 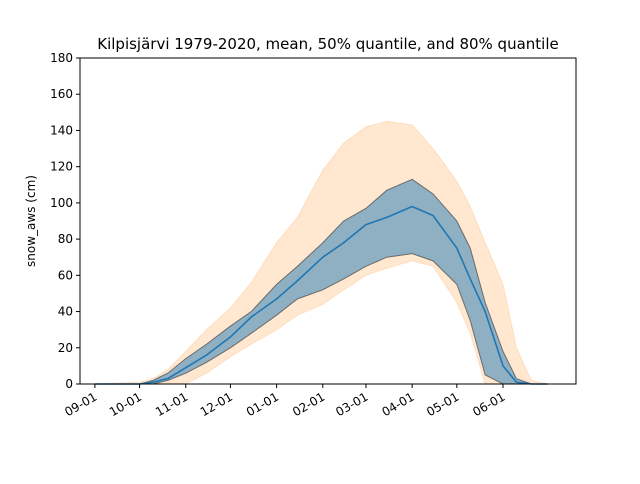 What do you see at coordinates (351, 405) in the screenshot?
I see `x-tick-label: 03-01` at bounding box center [351, 405].